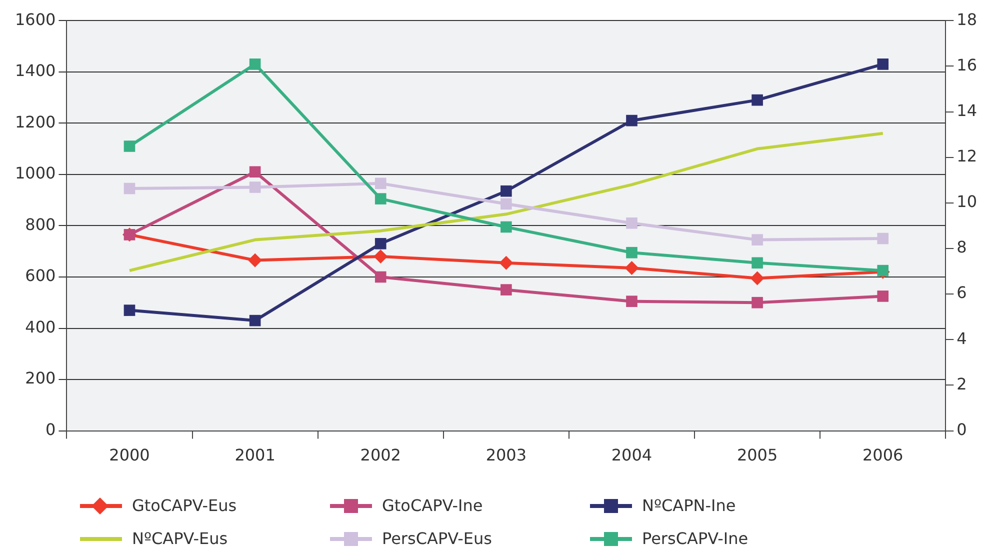 This screenshot has width=992, height=560. What do you see at coordinates (966, 156) in the screenshot?
I see `y2-tick-label: 12` at bounding box center [966, 156].